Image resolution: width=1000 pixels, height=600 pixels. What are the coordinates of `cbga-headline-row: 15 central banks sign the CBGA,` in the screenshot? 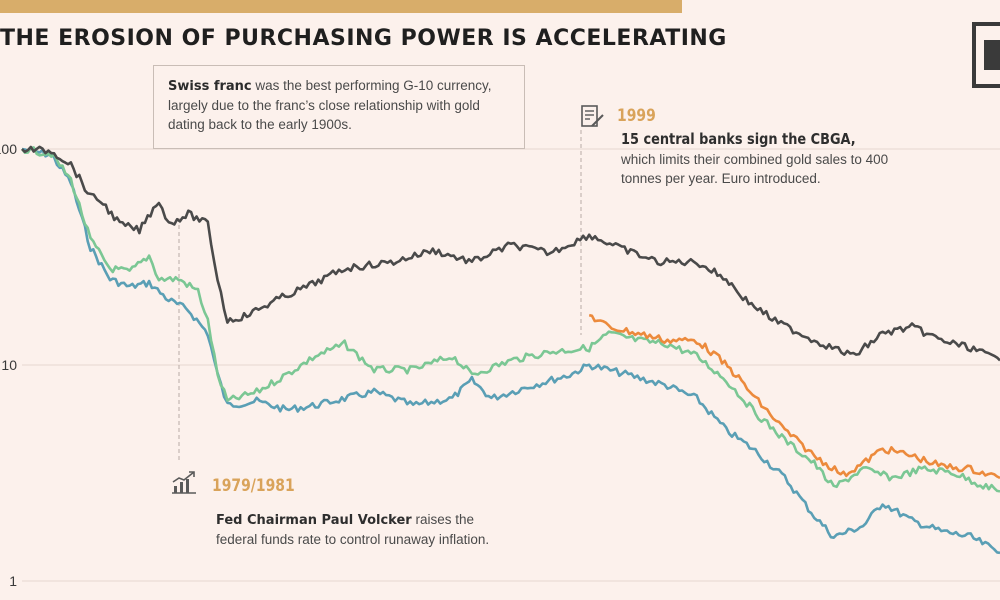 It's located at (750, 139).